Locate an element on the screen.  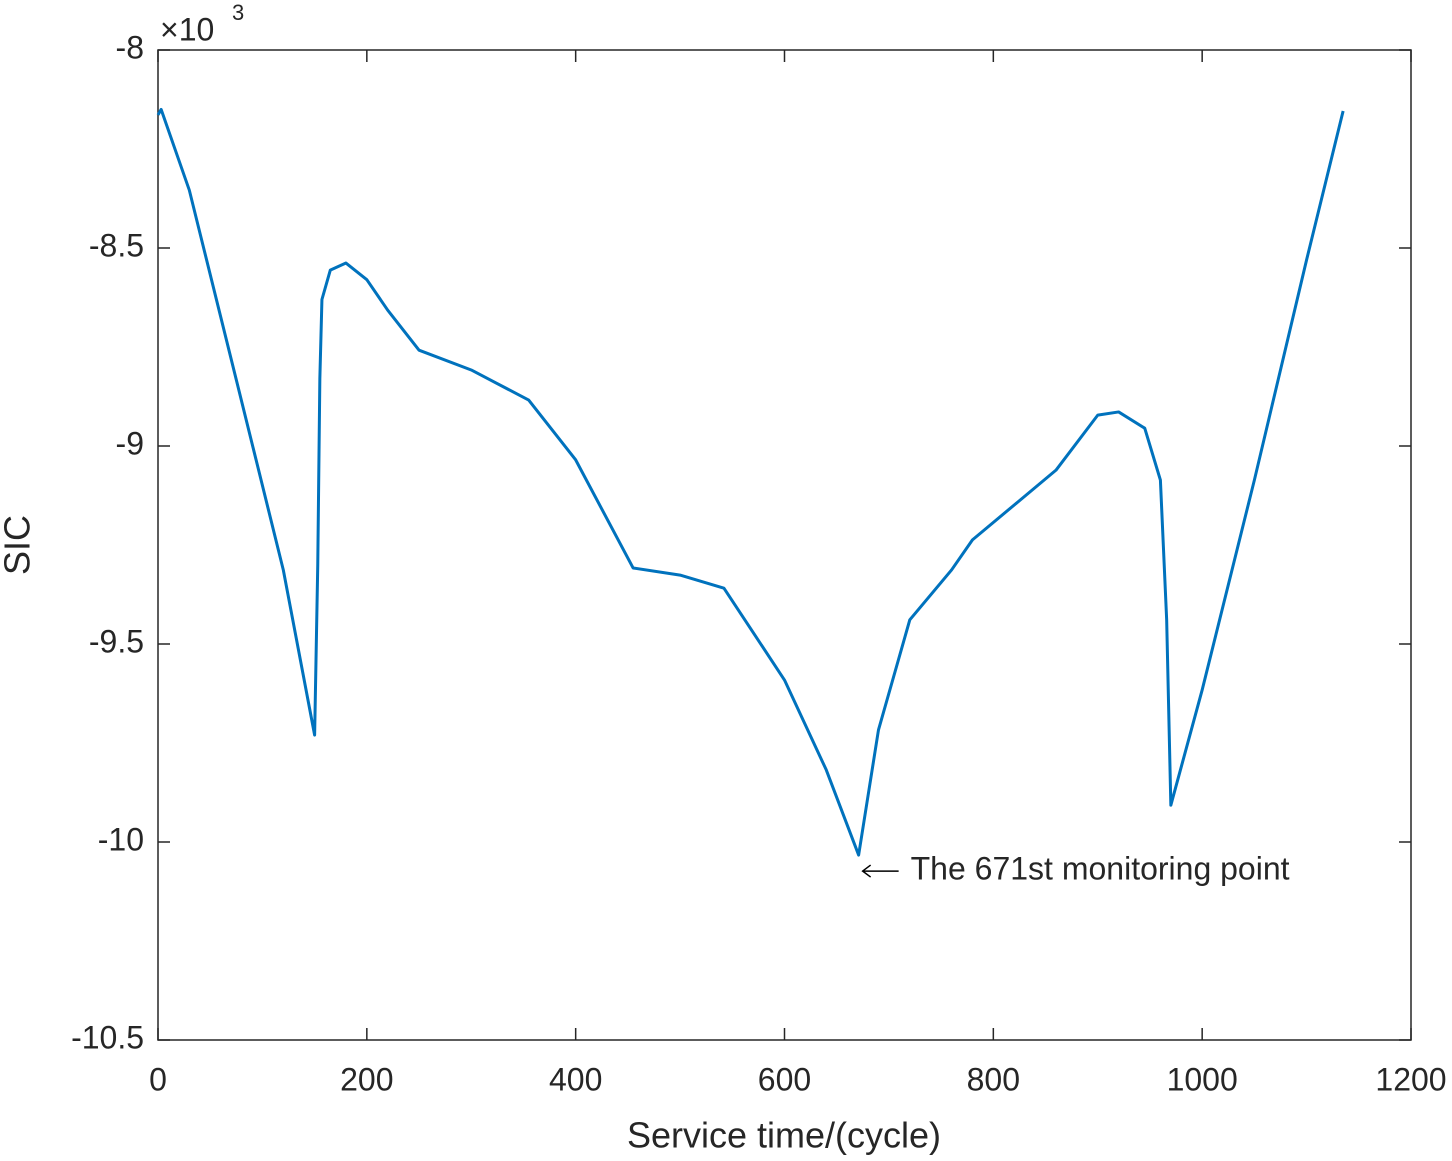
y-tick-label: -9 is located at coordinates (130, 443).